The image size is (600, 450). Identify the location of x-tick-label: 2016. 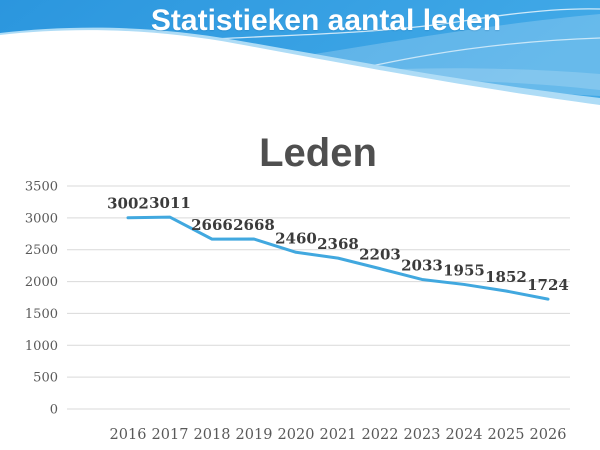
(128, 435).